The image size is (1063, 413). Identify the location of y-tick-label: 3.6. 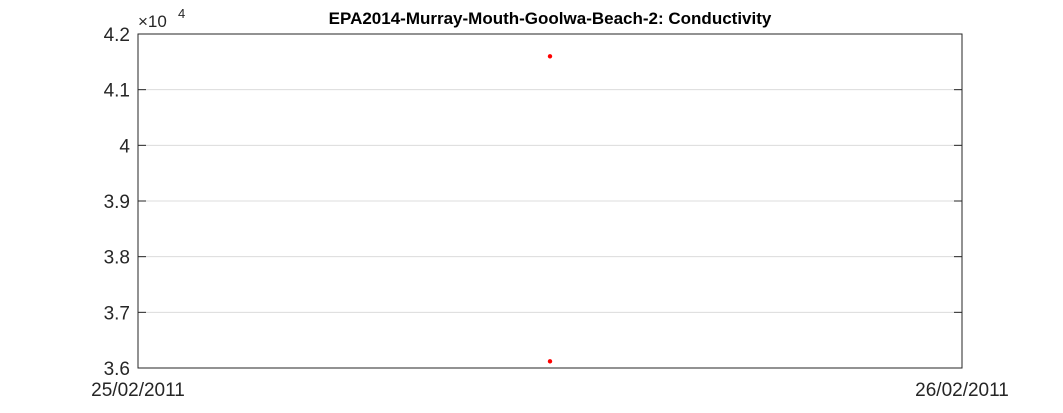
(117, 369).